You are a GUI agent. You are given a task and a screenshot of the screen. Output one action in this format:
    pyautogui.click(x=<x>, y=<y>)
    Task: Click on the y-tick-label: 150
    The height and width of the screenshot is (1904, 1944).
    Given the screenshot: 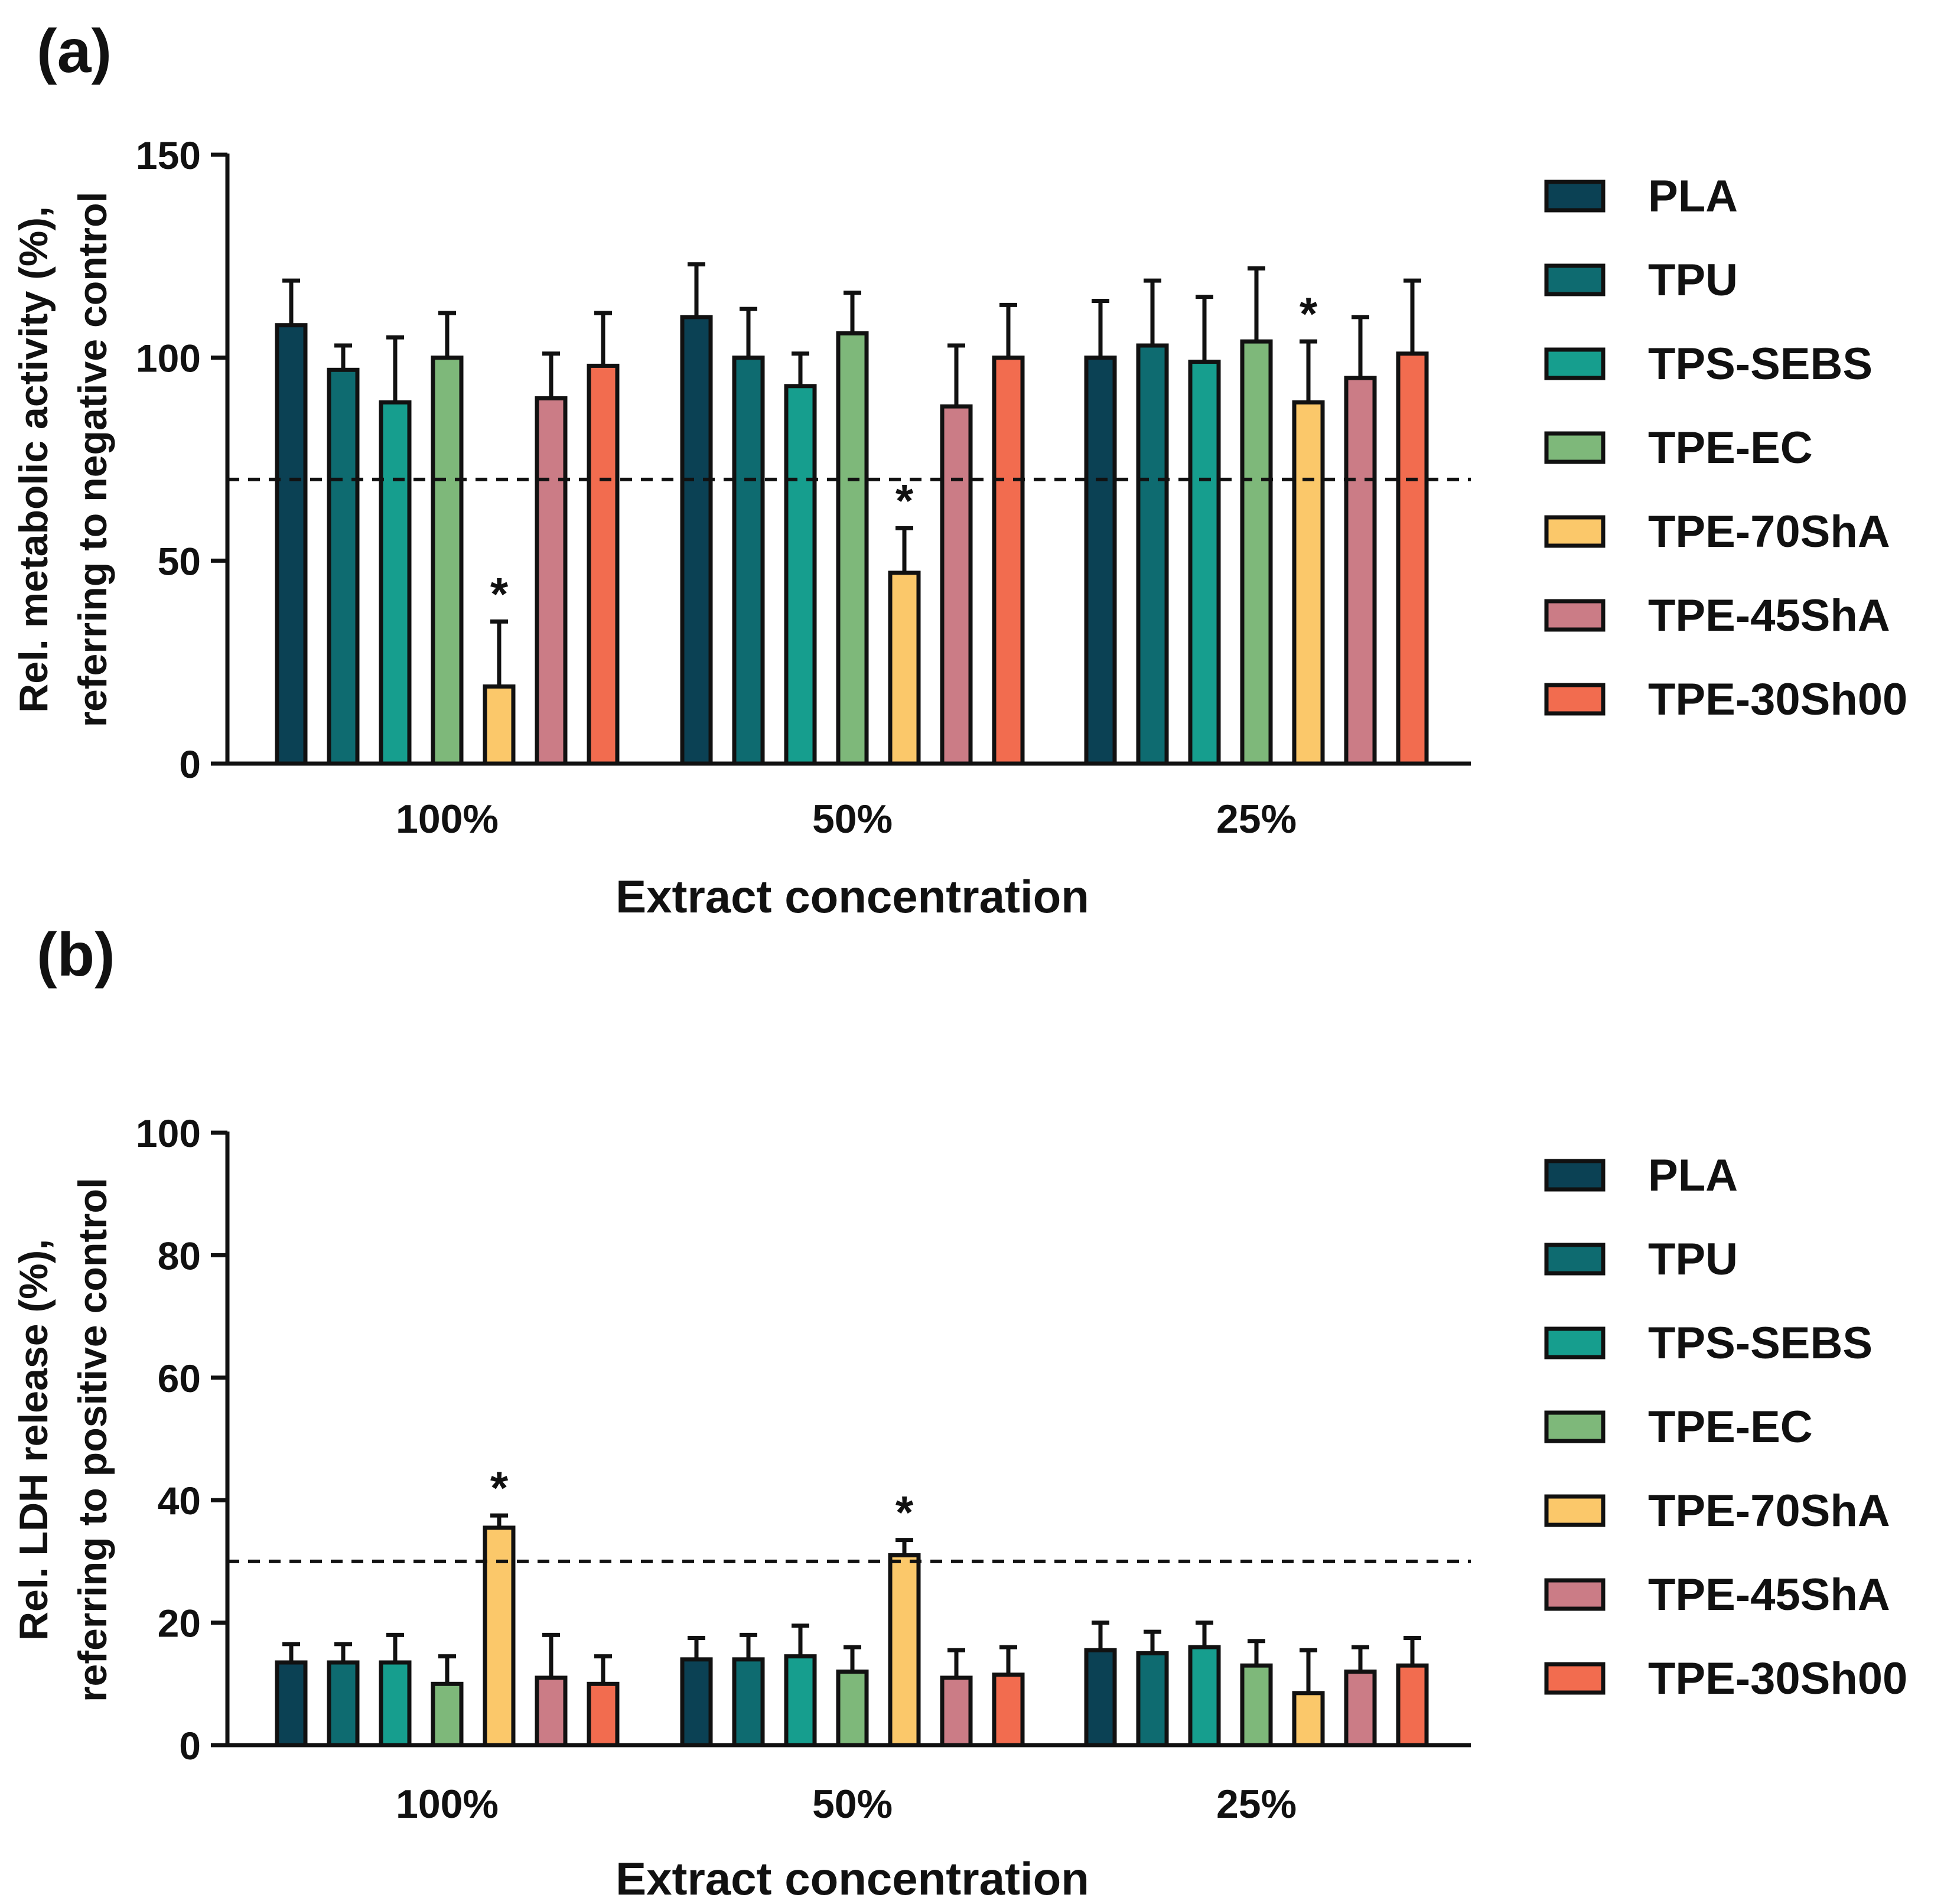 What is the action you would take?
    pyautogui.click(x=169, y=155)
    